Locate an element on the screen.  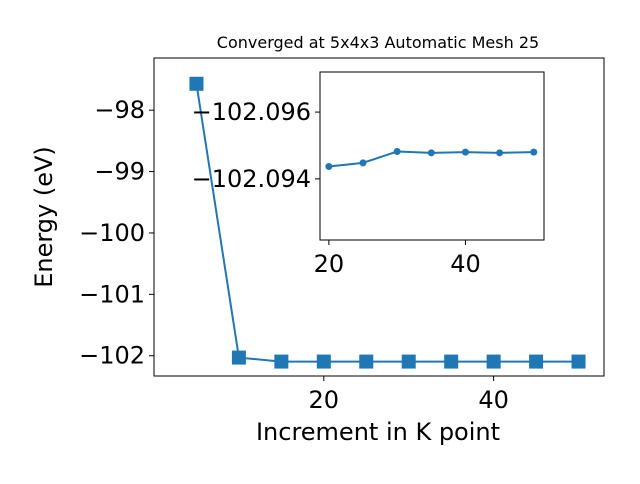
y-tick-label: −102 is located at coordinates (112, 356).